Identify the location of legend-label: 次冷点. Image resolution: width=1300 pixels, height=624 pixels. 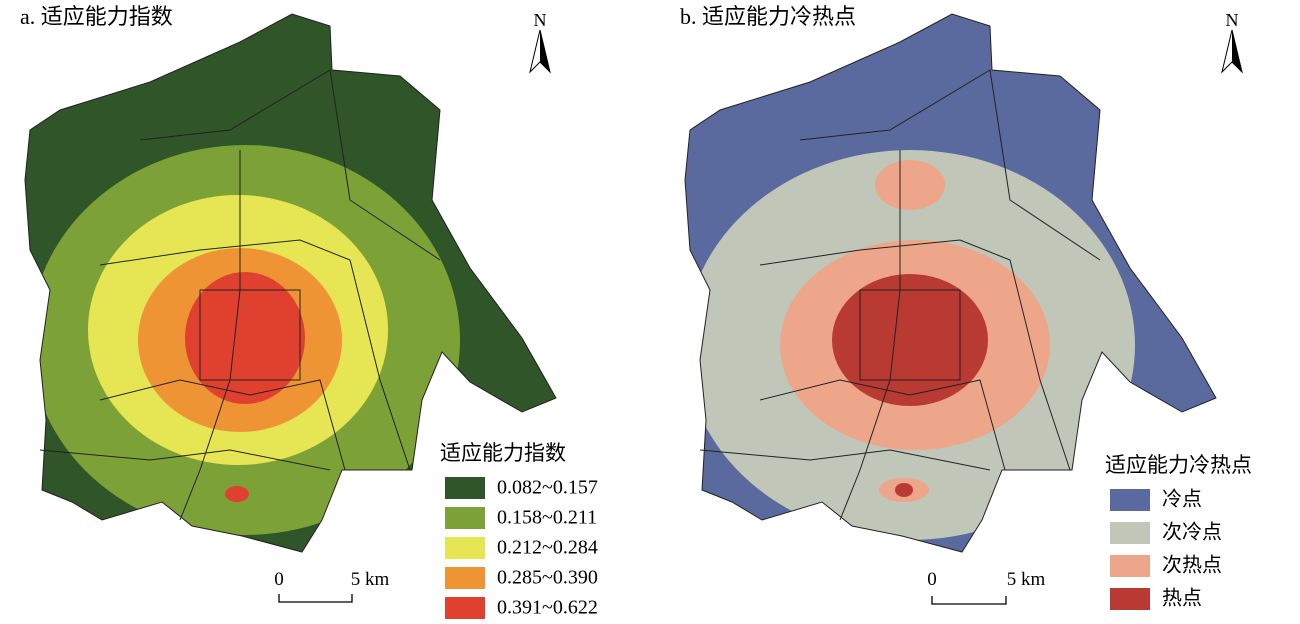
(1192, 532).